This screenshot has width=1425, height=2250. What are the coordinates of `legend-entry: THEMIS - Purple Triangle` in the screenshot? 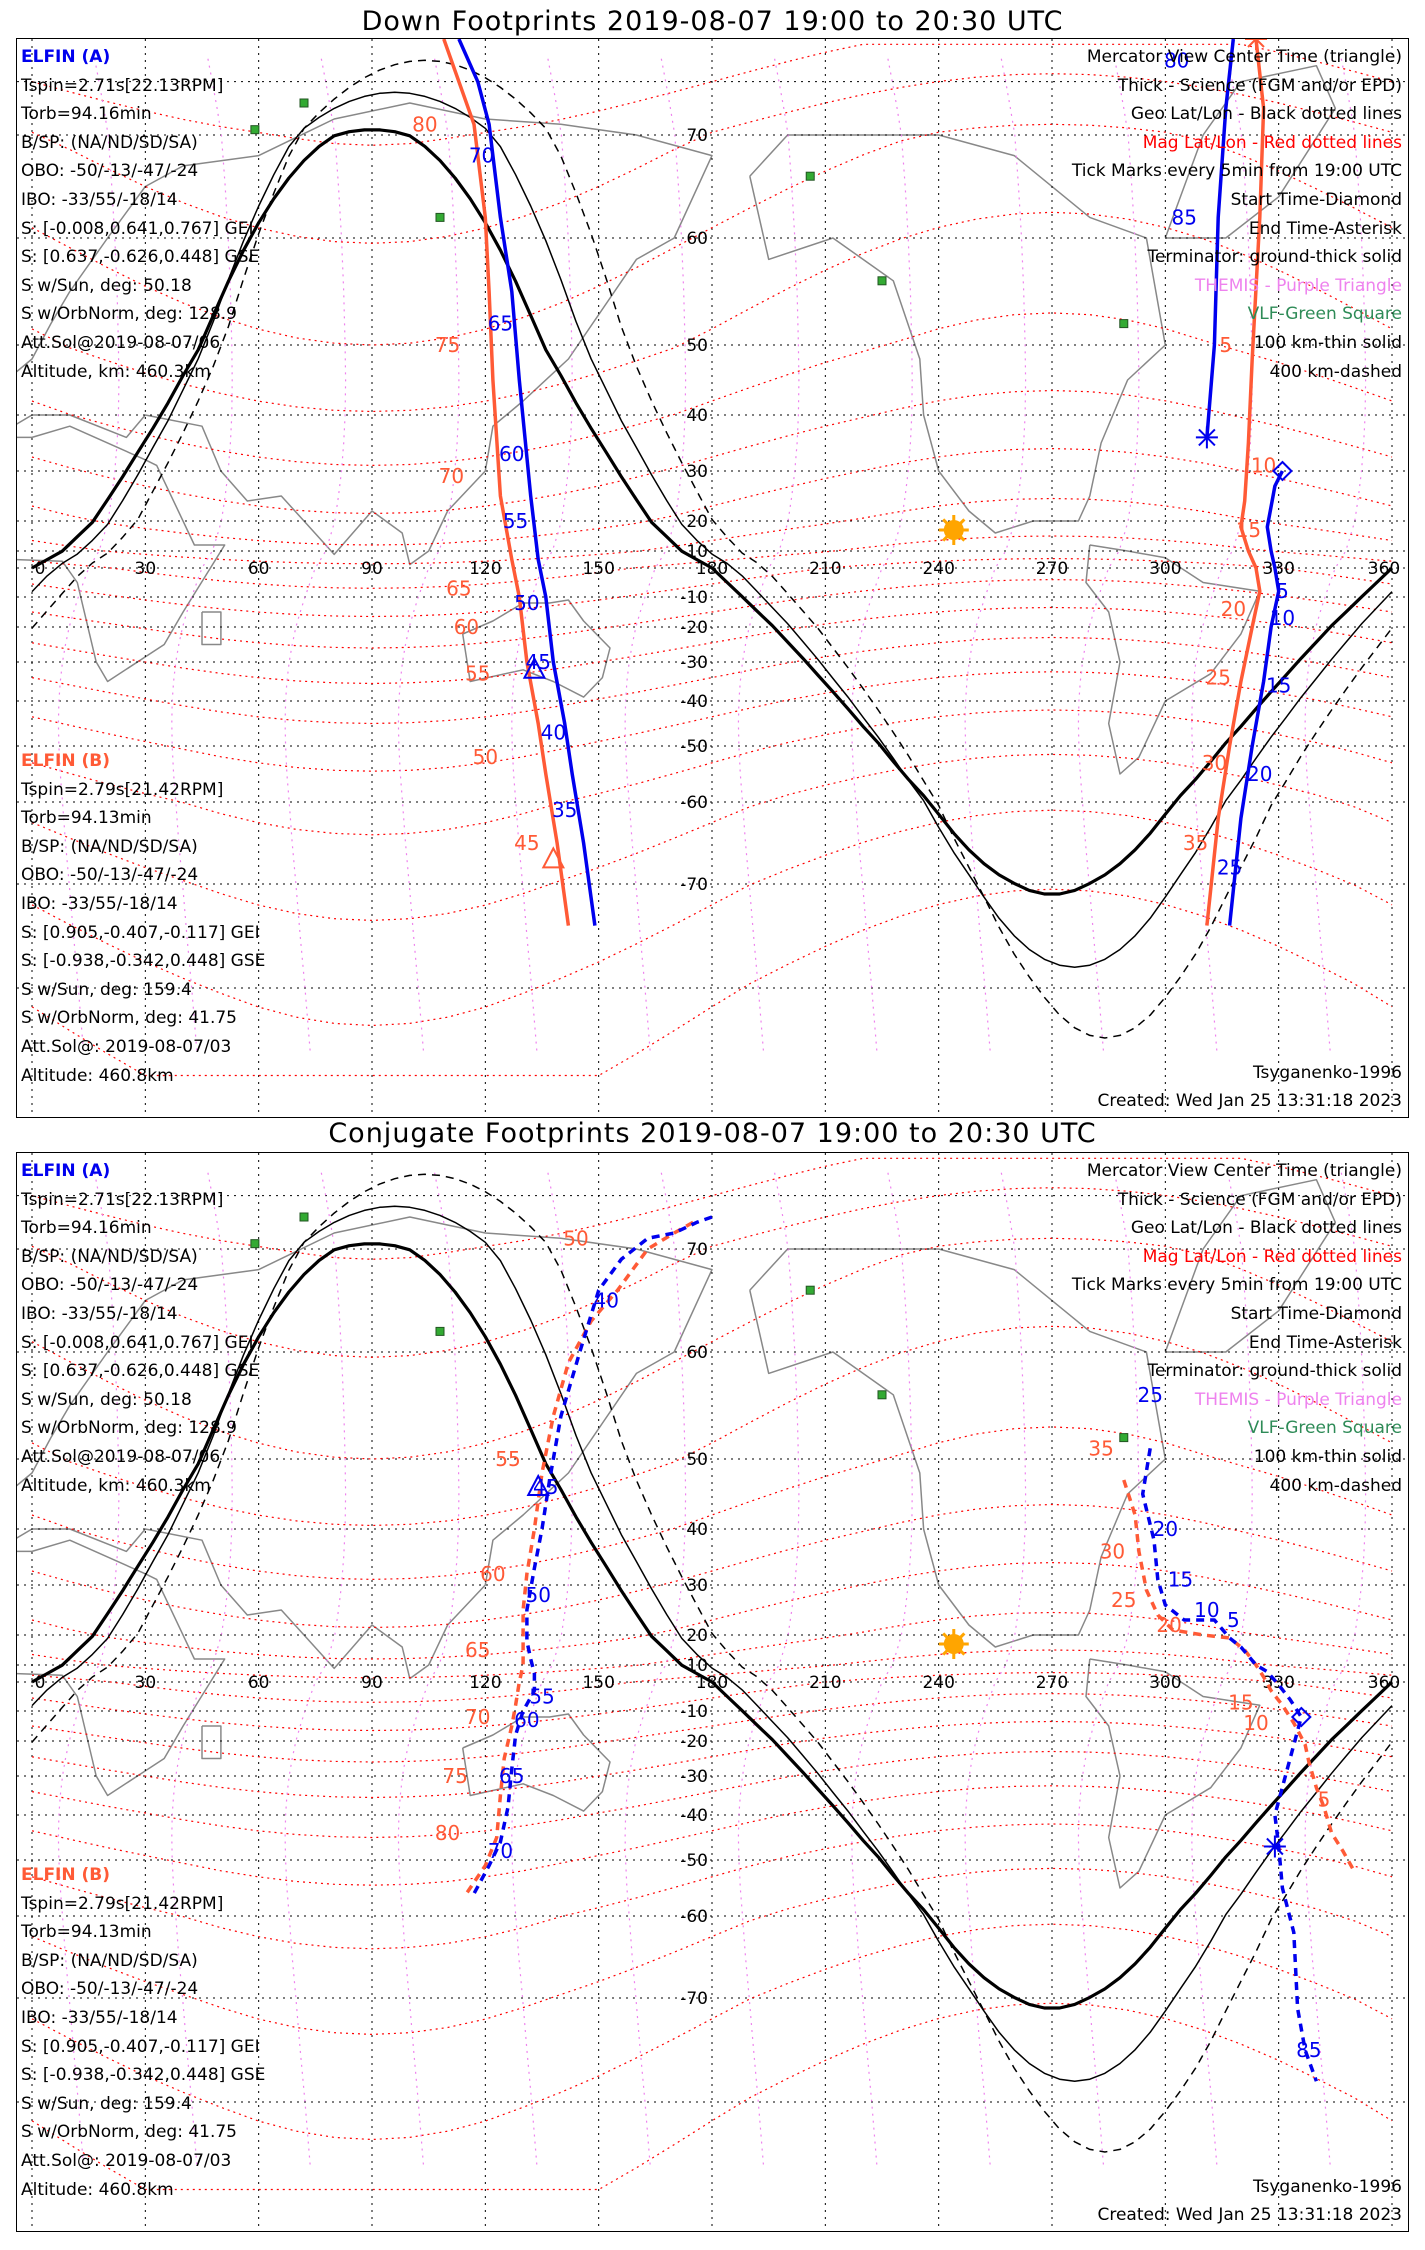 It's located at (1298, 1399).